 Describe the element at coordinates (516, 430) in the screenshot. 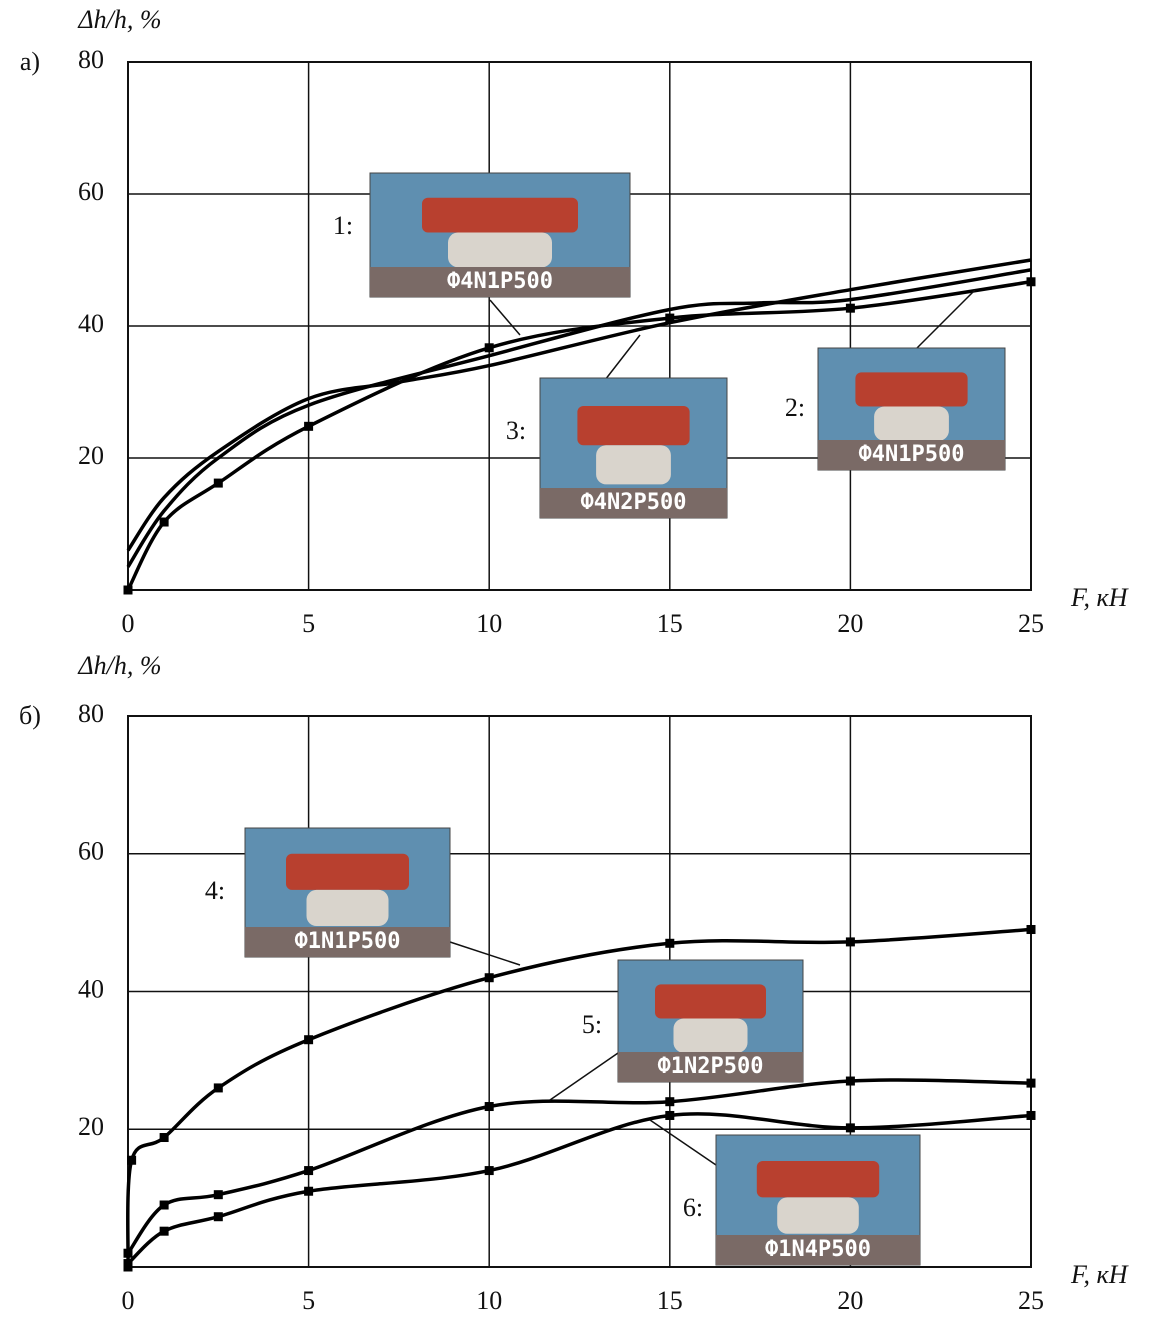

I see `series-label: 3:` at that location.